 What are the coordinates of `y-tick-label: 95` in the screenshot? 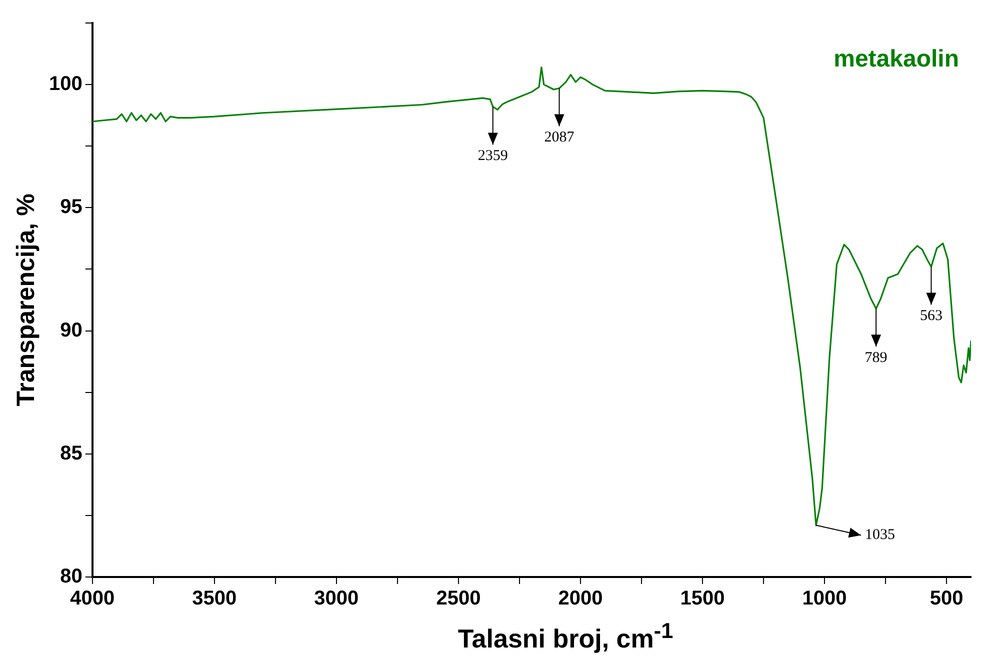 It's located at (71, 207).